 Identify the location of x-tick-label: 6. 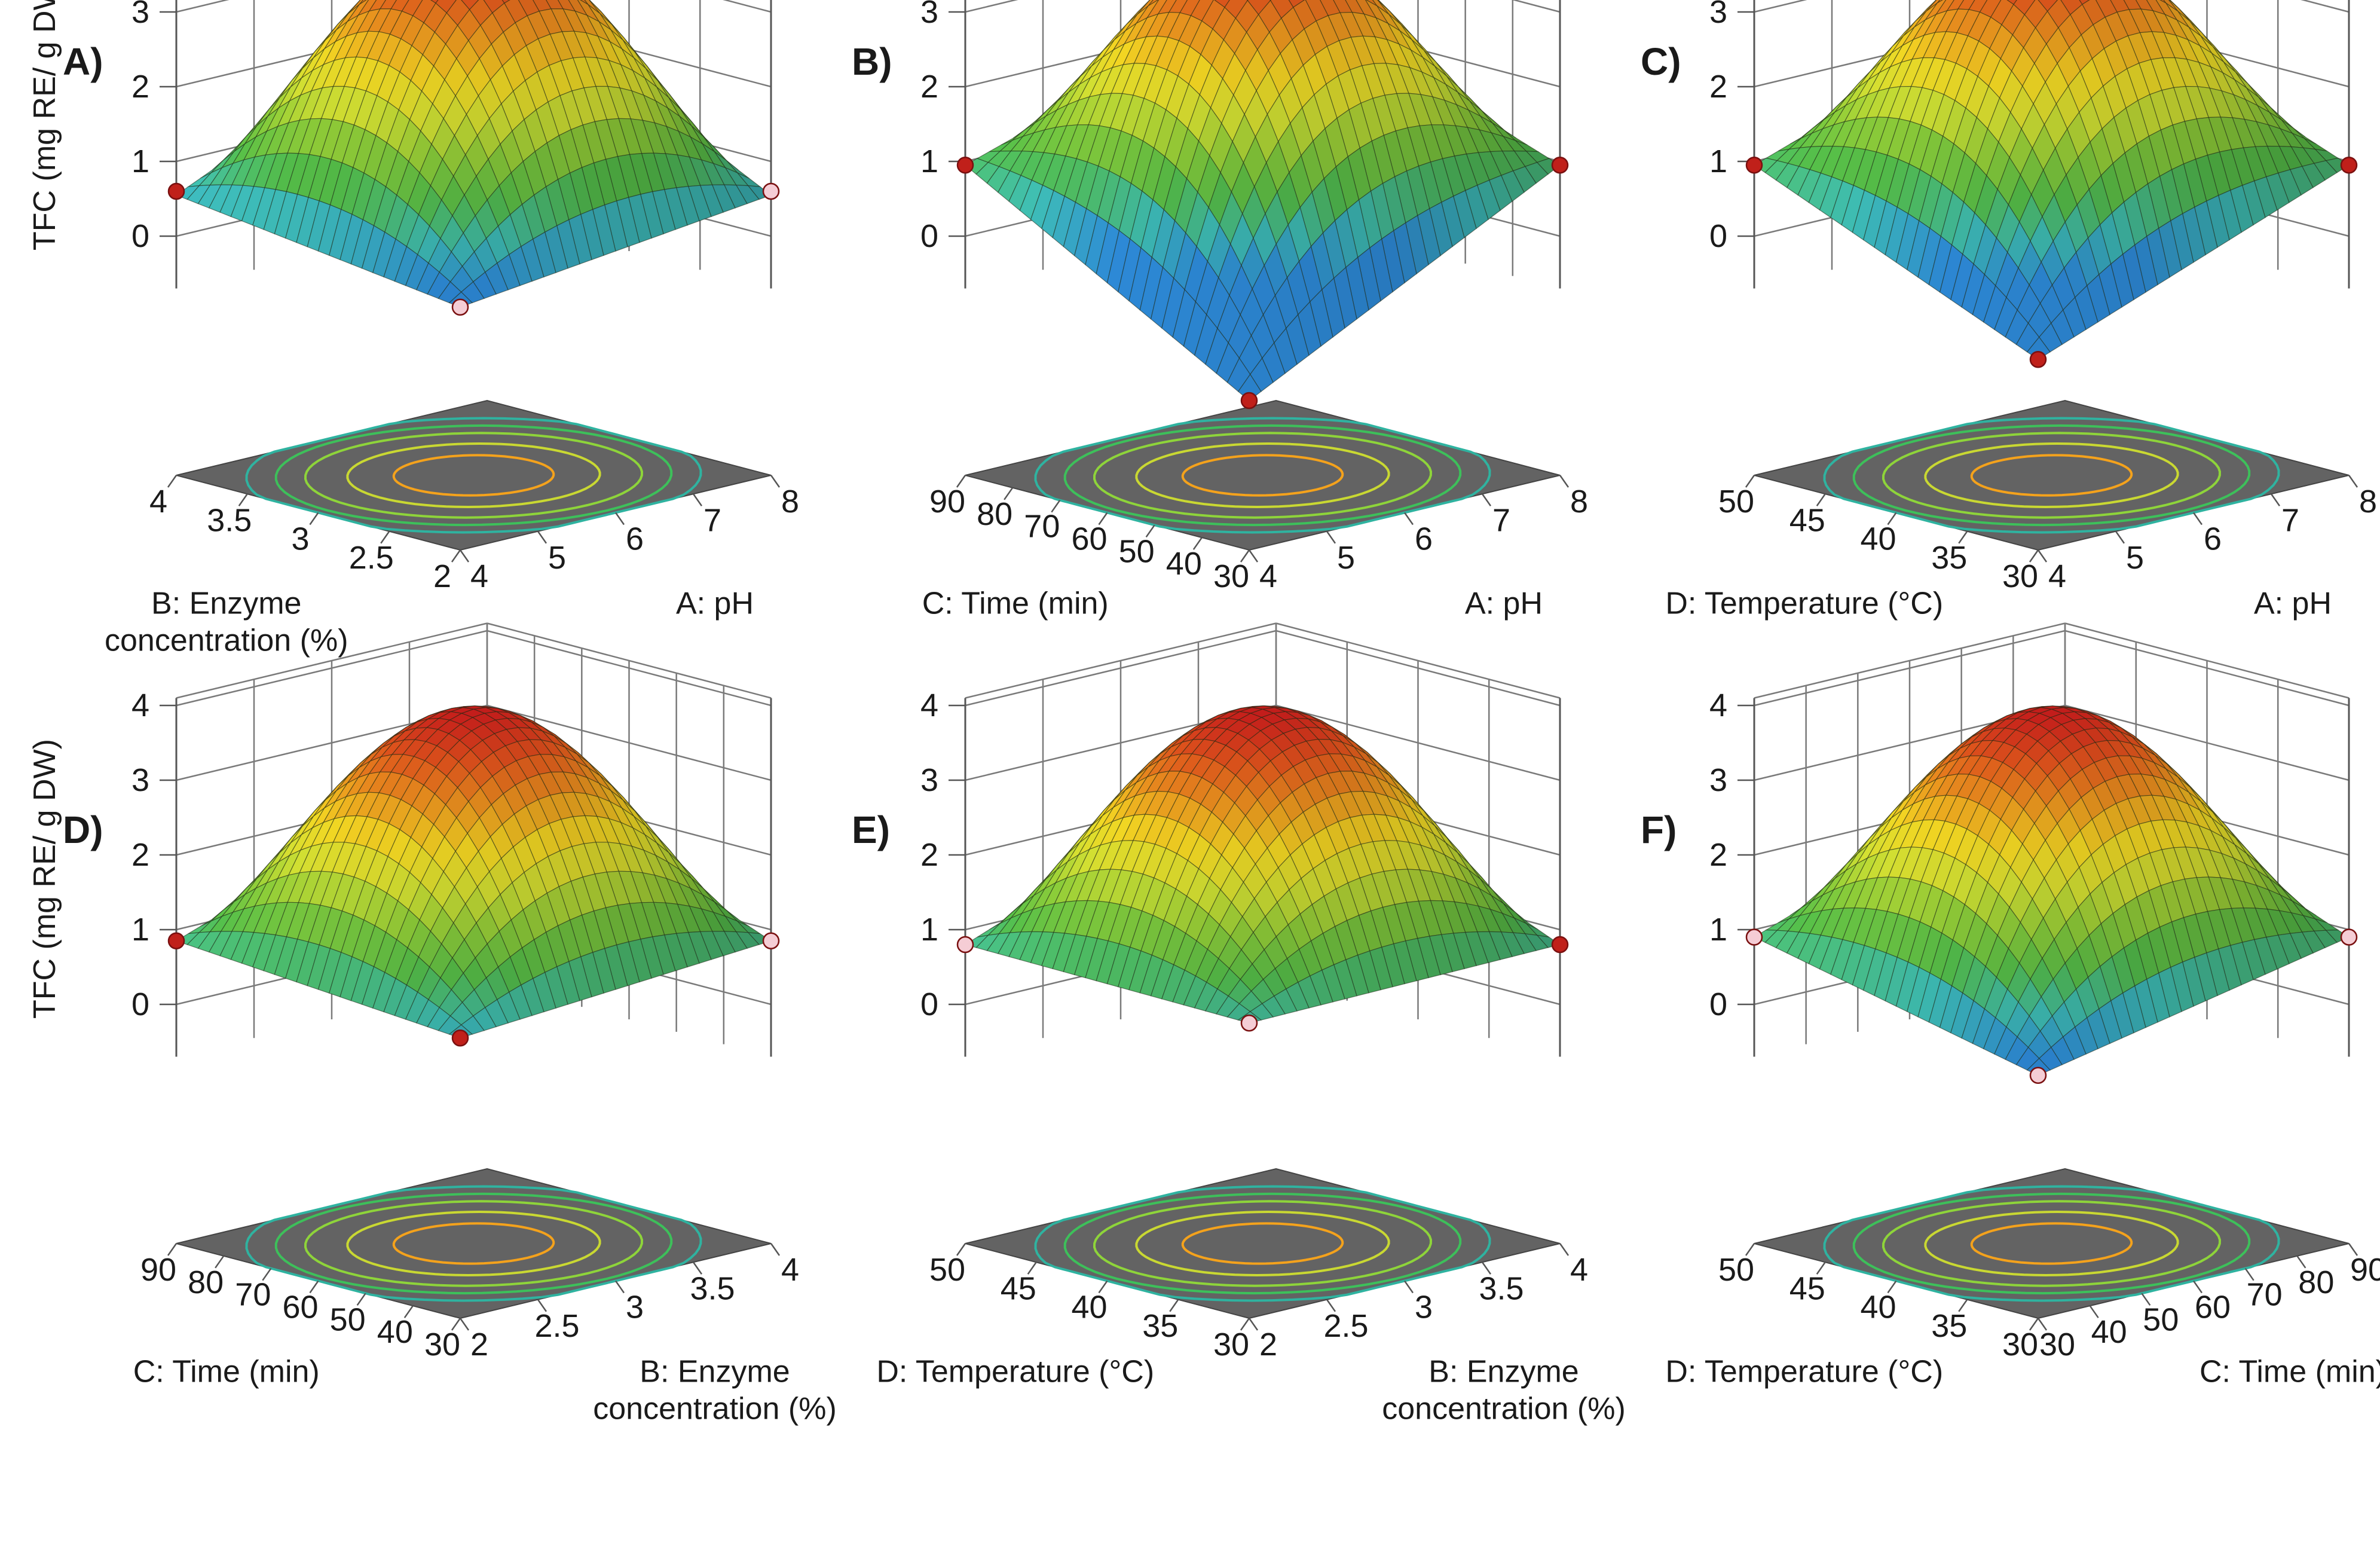
(635, 539).